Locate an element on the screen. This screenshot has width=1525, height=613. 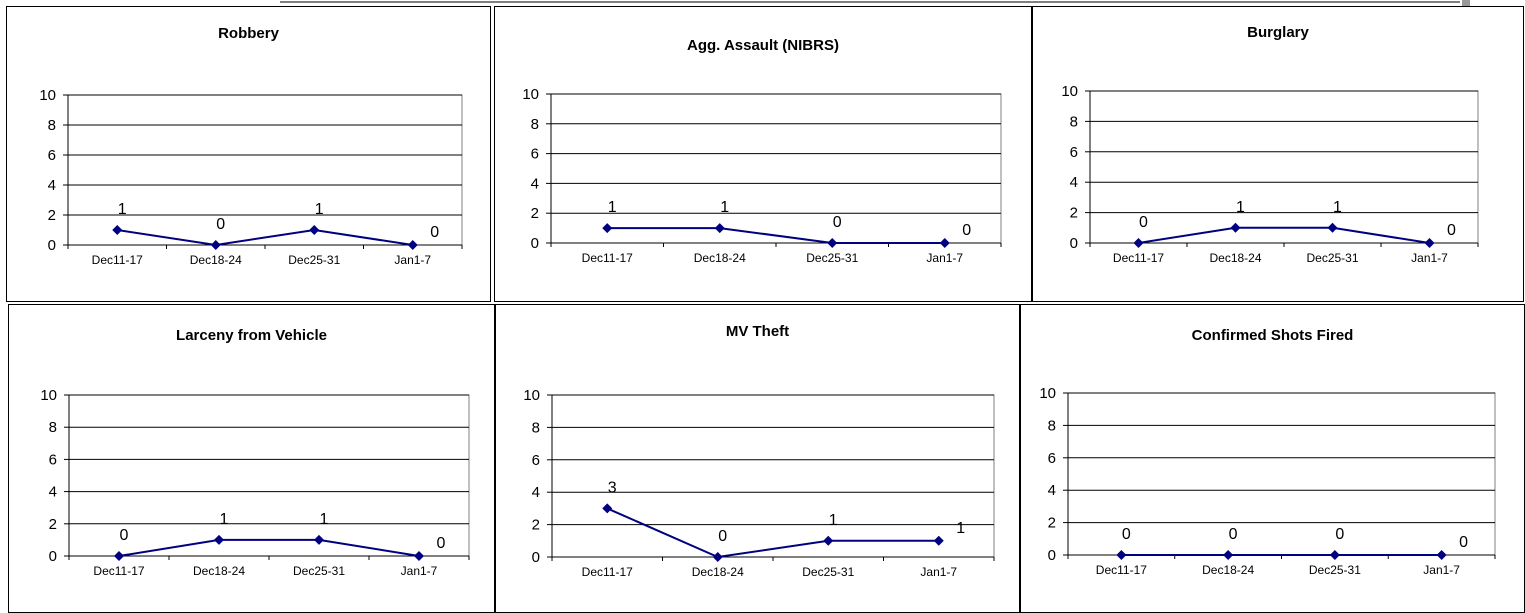
chart-title: Burglary is located at coordinates (1278, 32).